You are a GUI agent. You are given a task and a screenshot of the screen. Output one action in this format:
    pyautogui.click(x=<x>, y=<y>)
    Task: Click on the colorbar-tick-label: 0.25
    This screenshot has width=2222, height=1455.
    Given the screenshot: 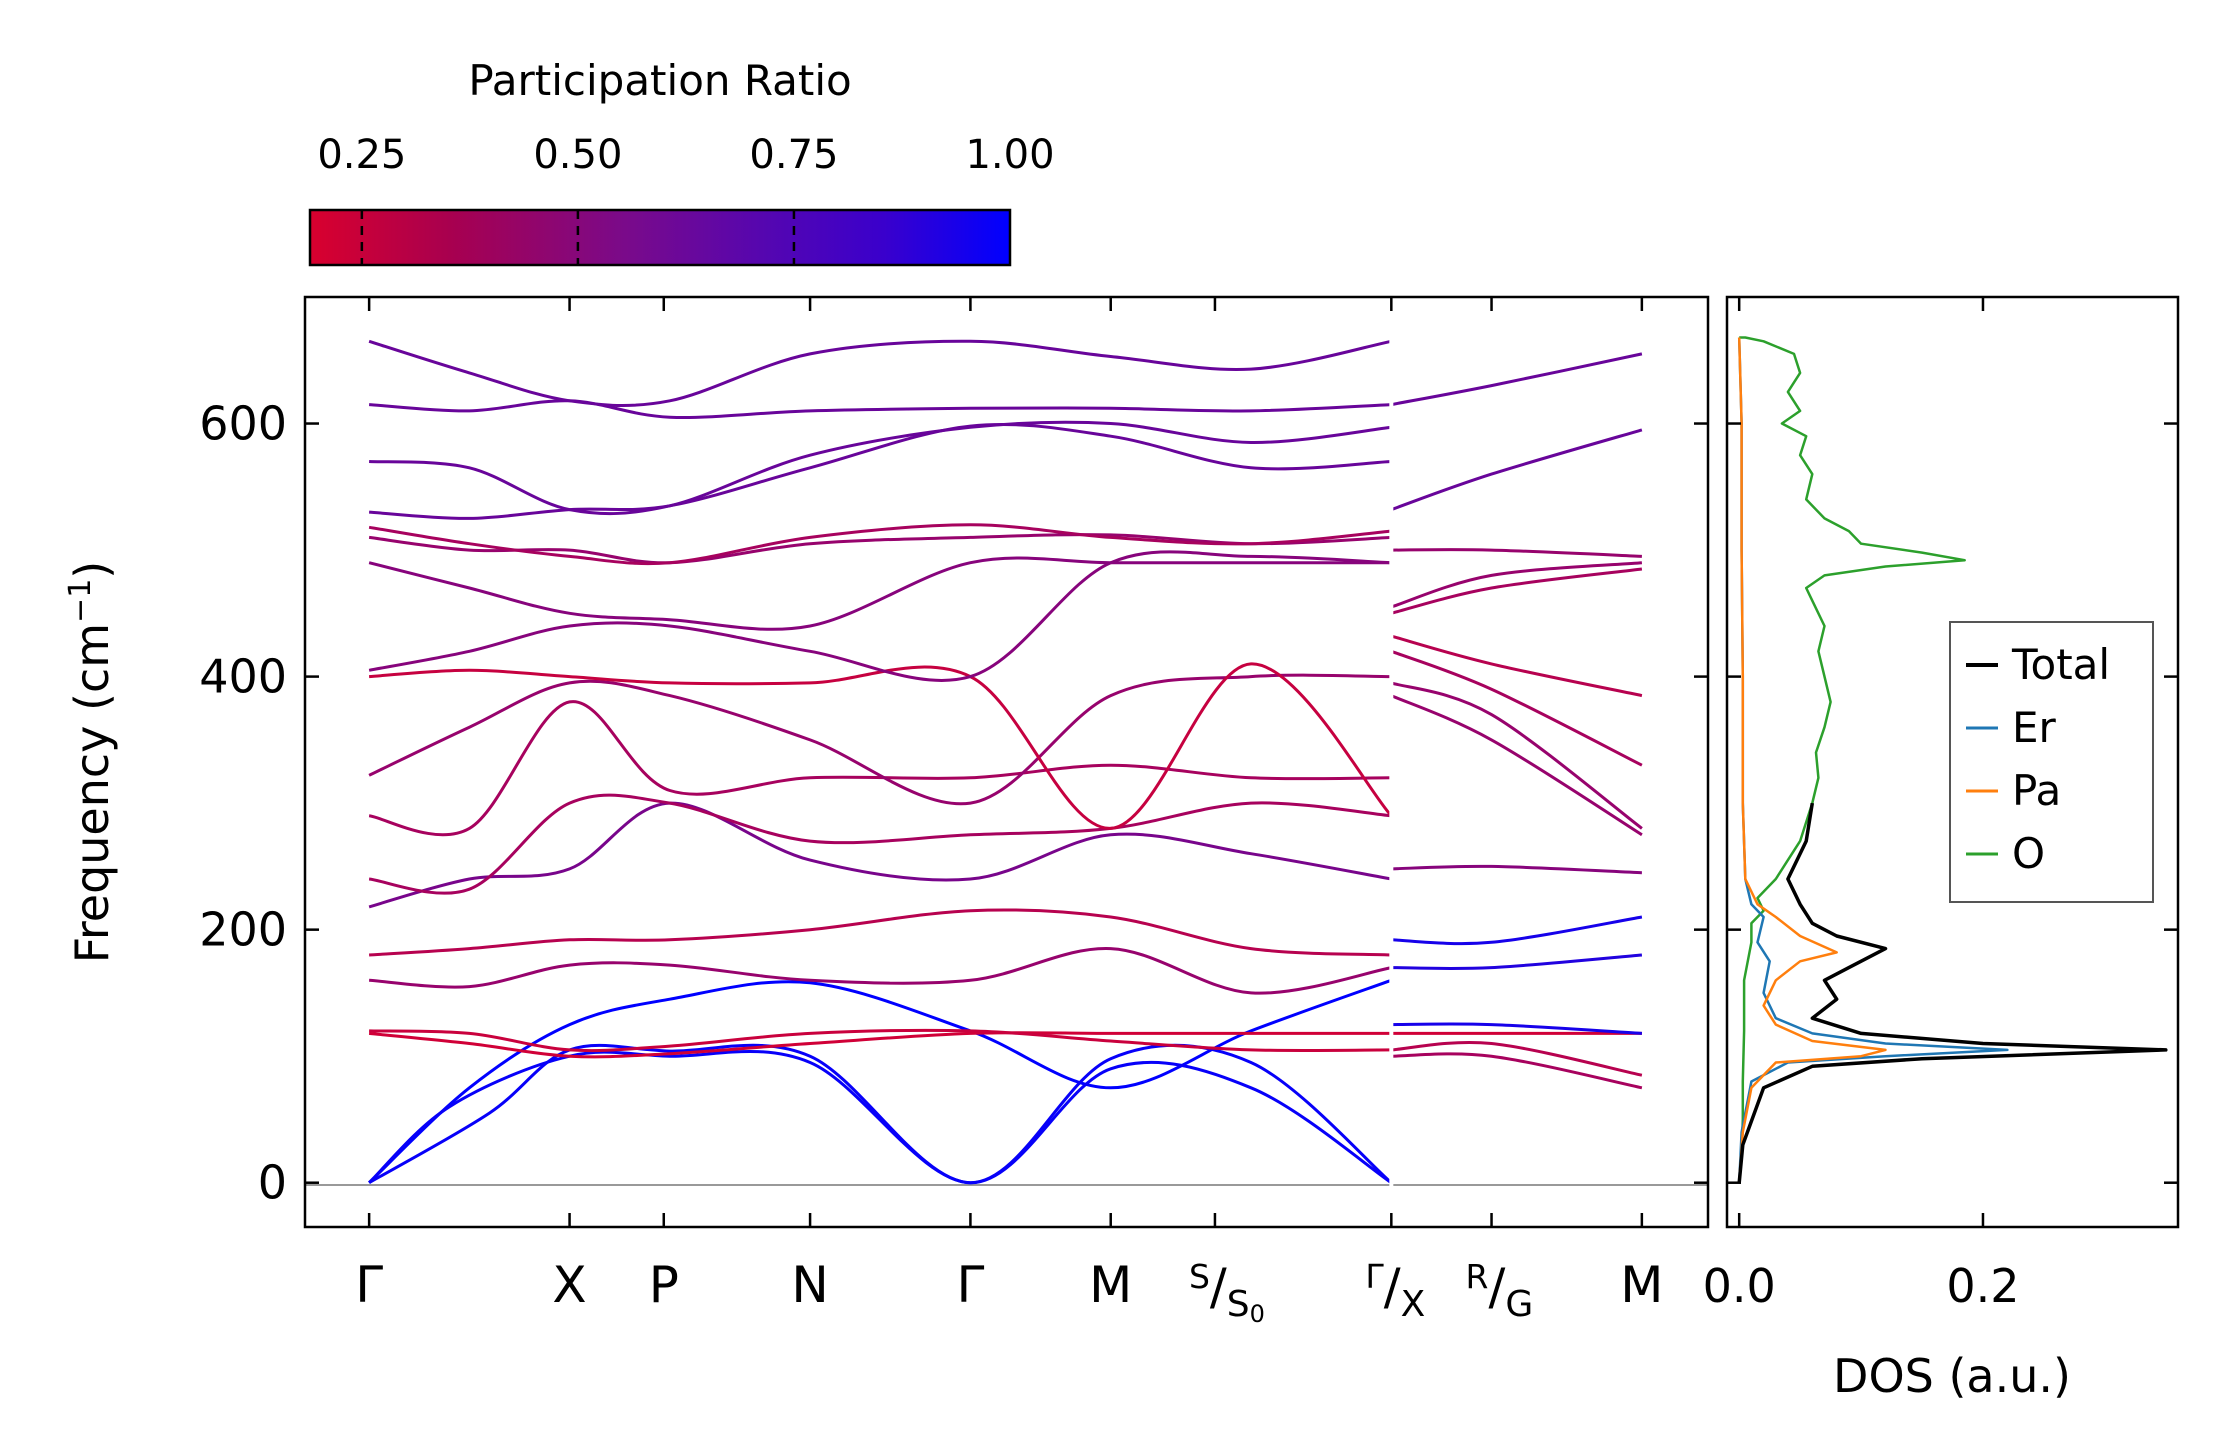 What is the action you would take?
    pyautogui.click(x=361, y=155)
    